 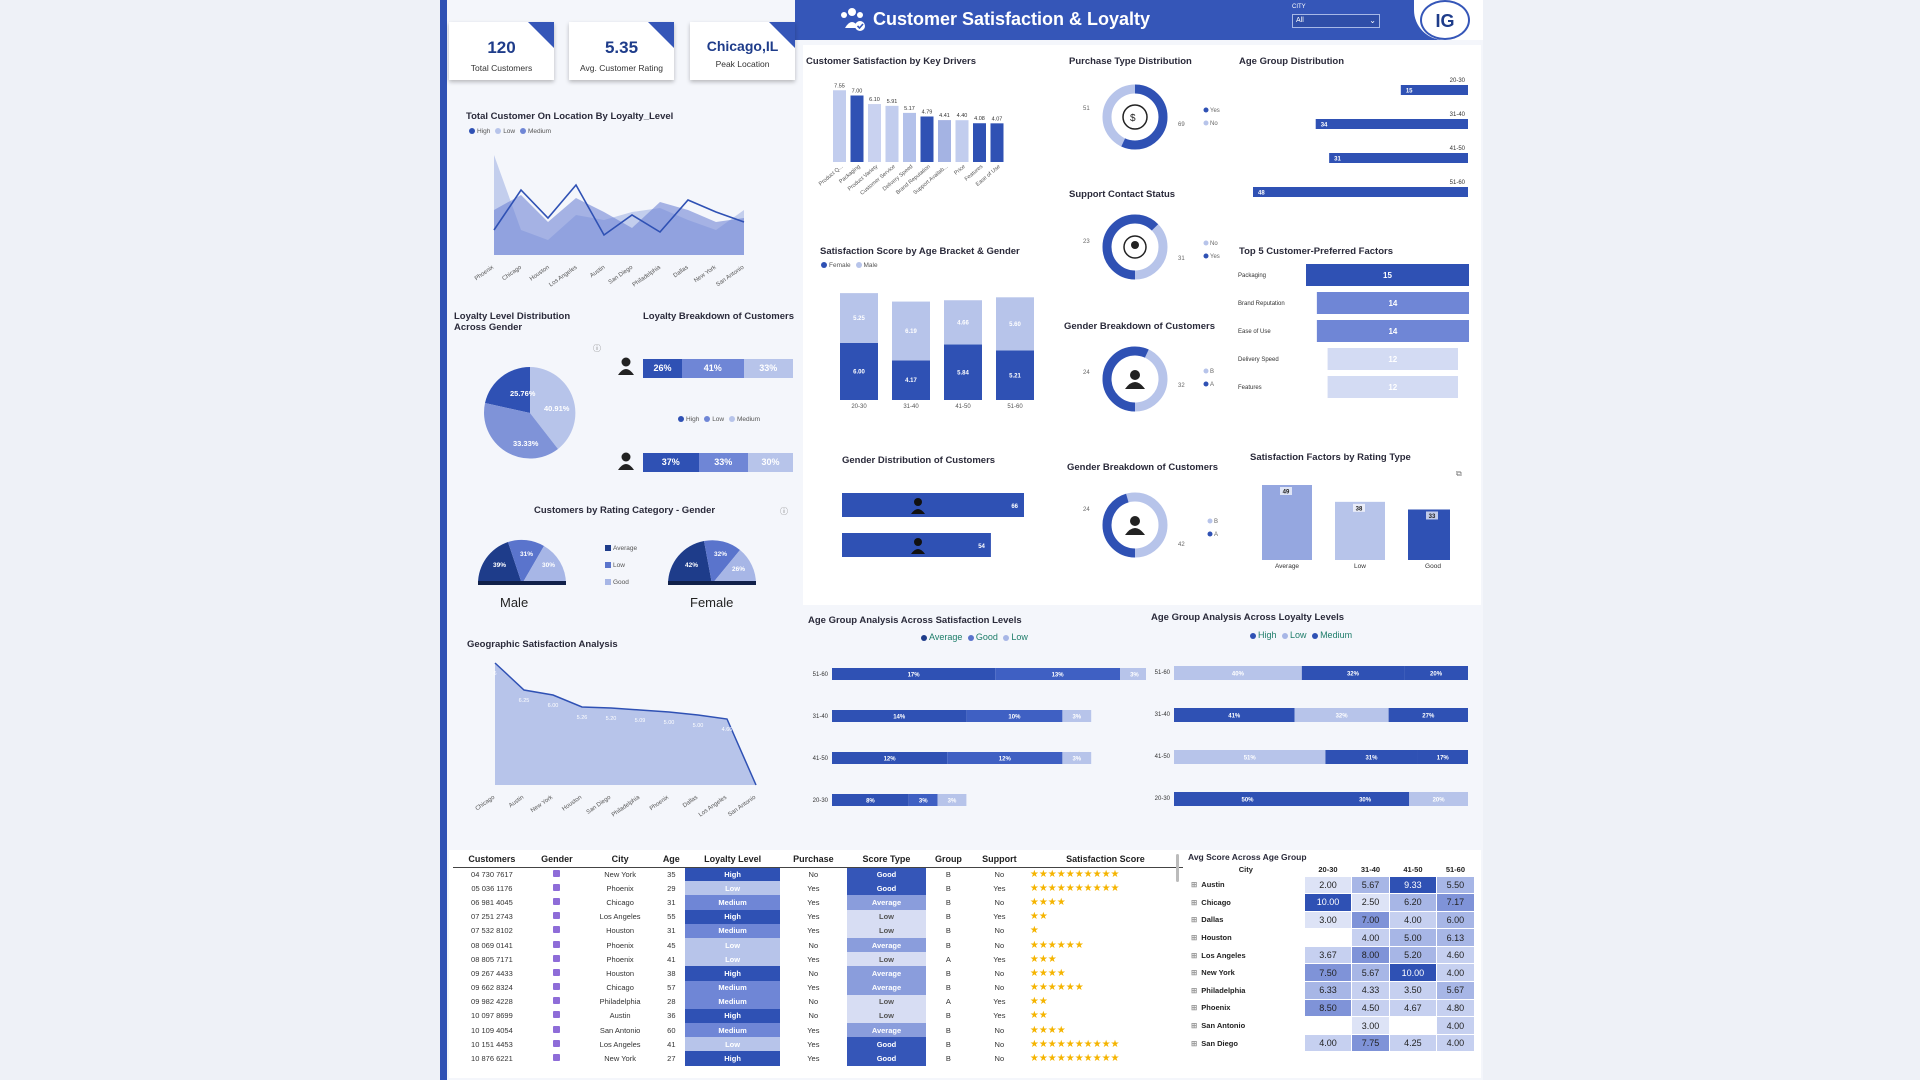 I want to click on loyalty-breakdown-title: Loyalty Breakdown of Customers, so click(x=718, y=316).